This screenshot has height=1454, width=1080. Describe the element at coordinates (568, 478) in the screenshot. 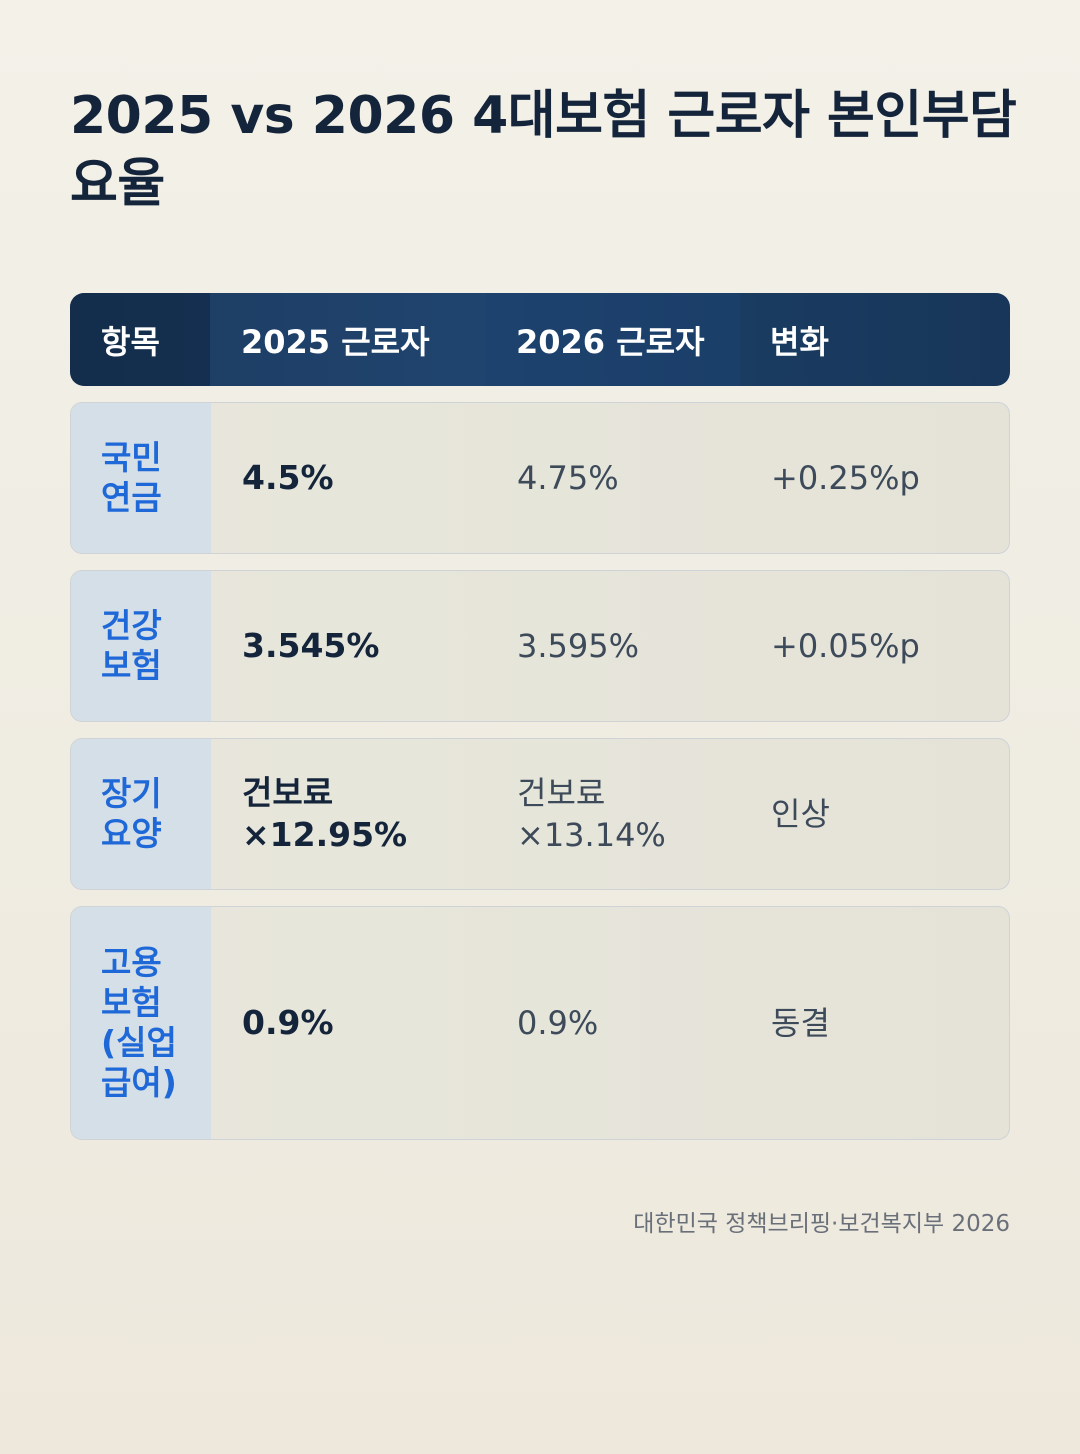

I see `row-rate-2026: 4.75%` at that location.